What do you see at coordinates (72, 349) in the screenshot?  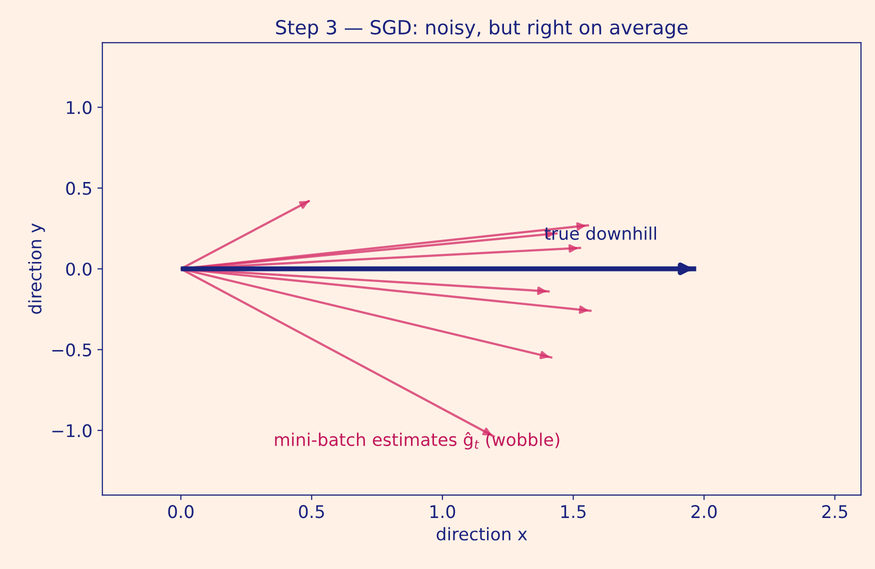 I see `y-tick-label: −0.5` at bounding box center [72, 349].